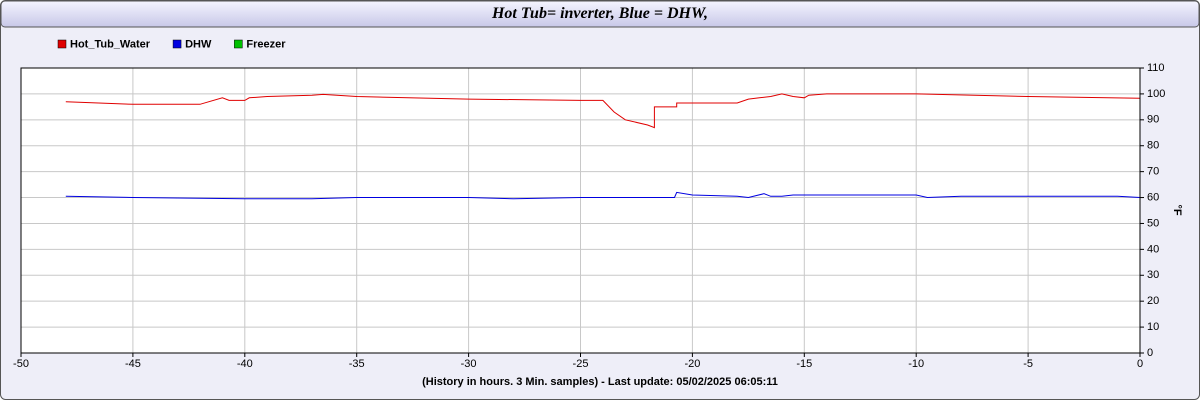 The width and height of the screenshot is (1200, 405). I want to click on x-tick-label: 0, so click(1140, 364).